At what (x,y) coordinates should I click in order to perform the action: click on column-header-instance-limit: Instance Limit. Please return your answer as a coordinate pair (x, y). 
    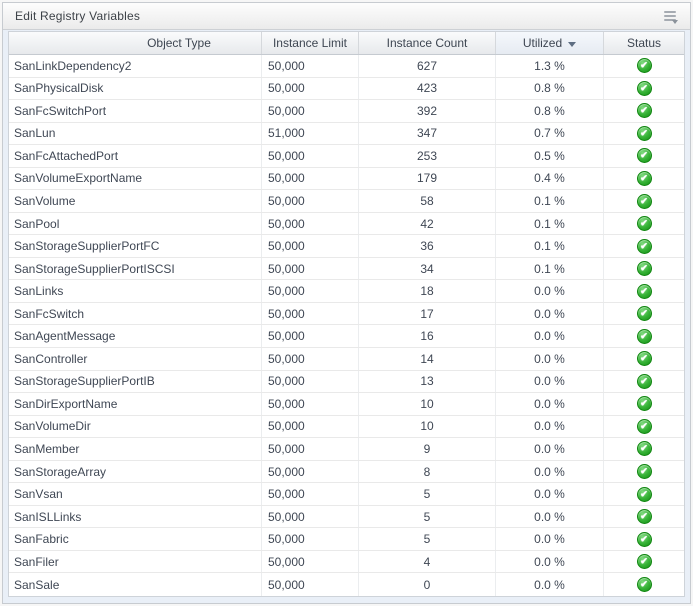
    Looking at the image, I should click on (310, 43).